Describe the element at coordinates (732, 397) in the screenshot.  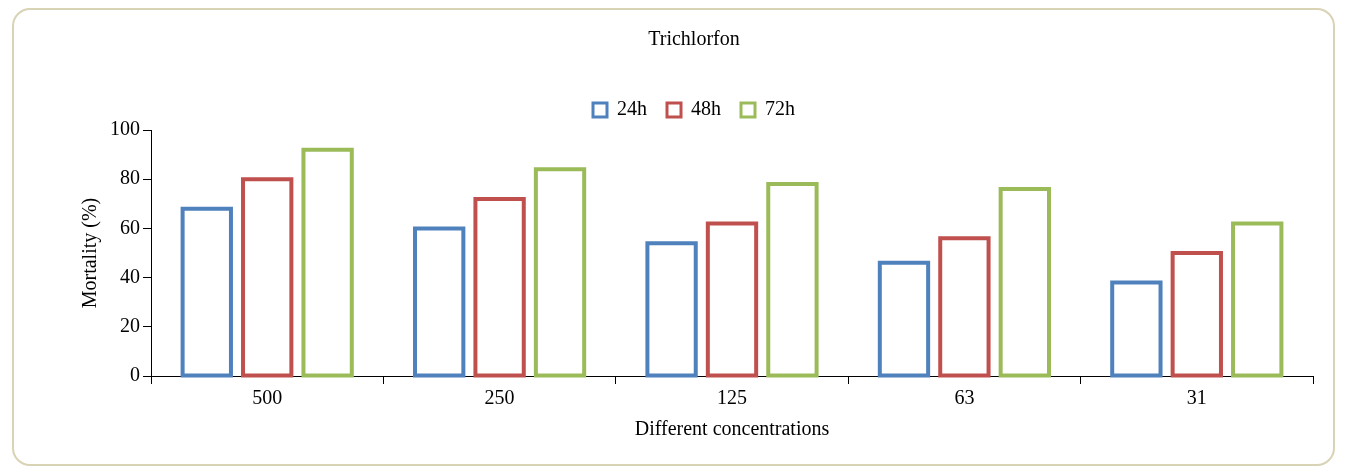
I see `x-tick-label: 125` at that location.